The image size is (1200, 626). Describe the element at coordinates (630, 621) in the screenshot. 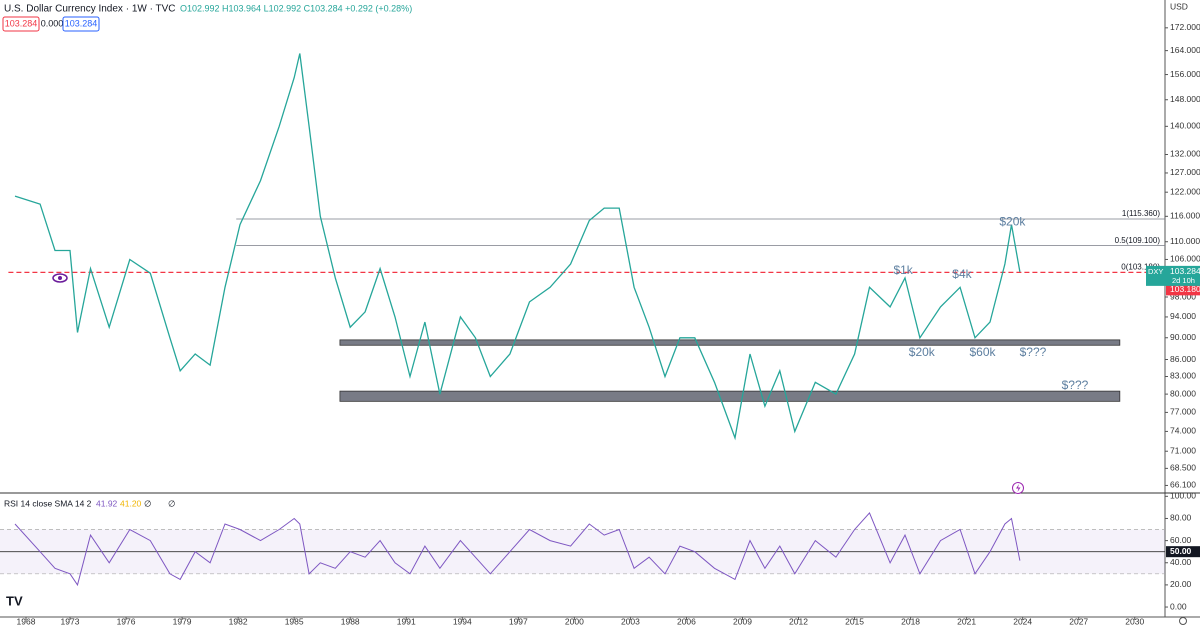

I see `x-tick-label: 2003` at that location.